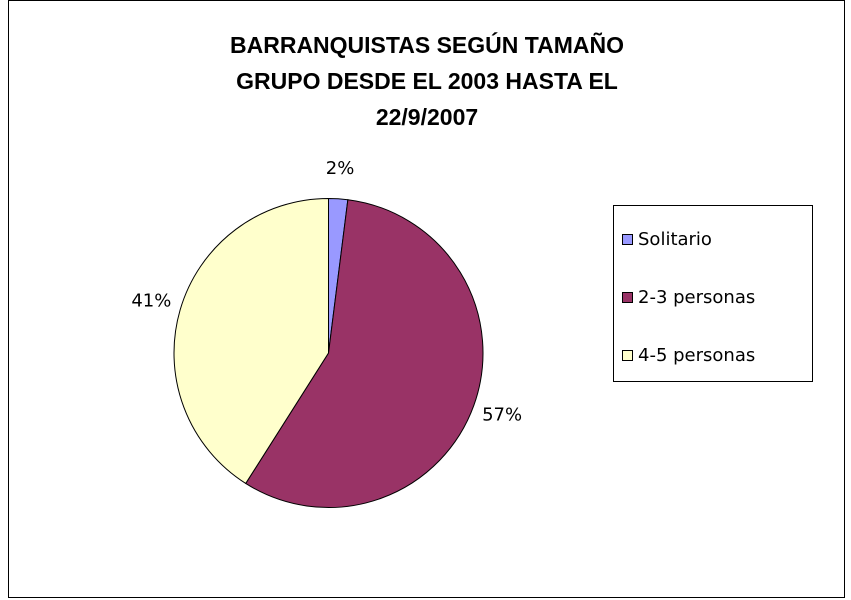  I want to click on data-label: 2%, so click(340, 168).